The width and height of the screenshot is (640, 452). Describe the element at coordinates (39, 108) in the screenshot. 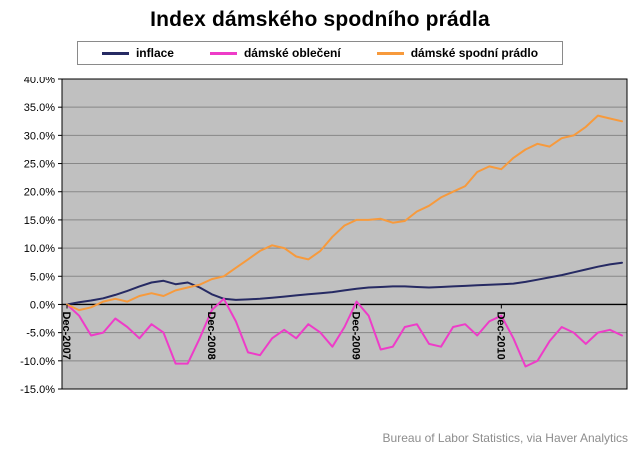

I see `y-axis-label: 35.0%` at that location.